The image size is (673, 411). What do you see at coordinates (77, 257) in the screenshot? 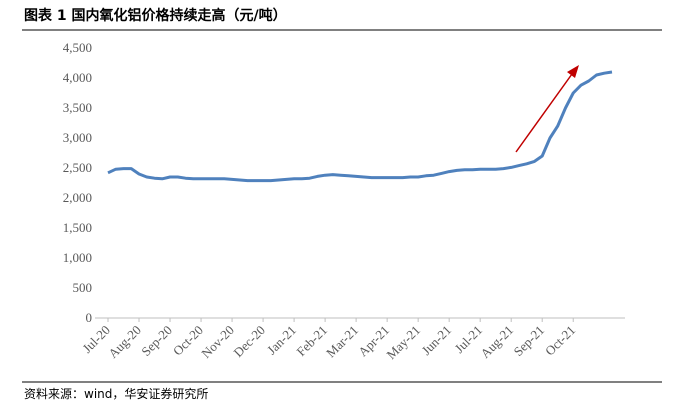
I see `y-tick-label: 1,000` at bounding box center [77, 257].